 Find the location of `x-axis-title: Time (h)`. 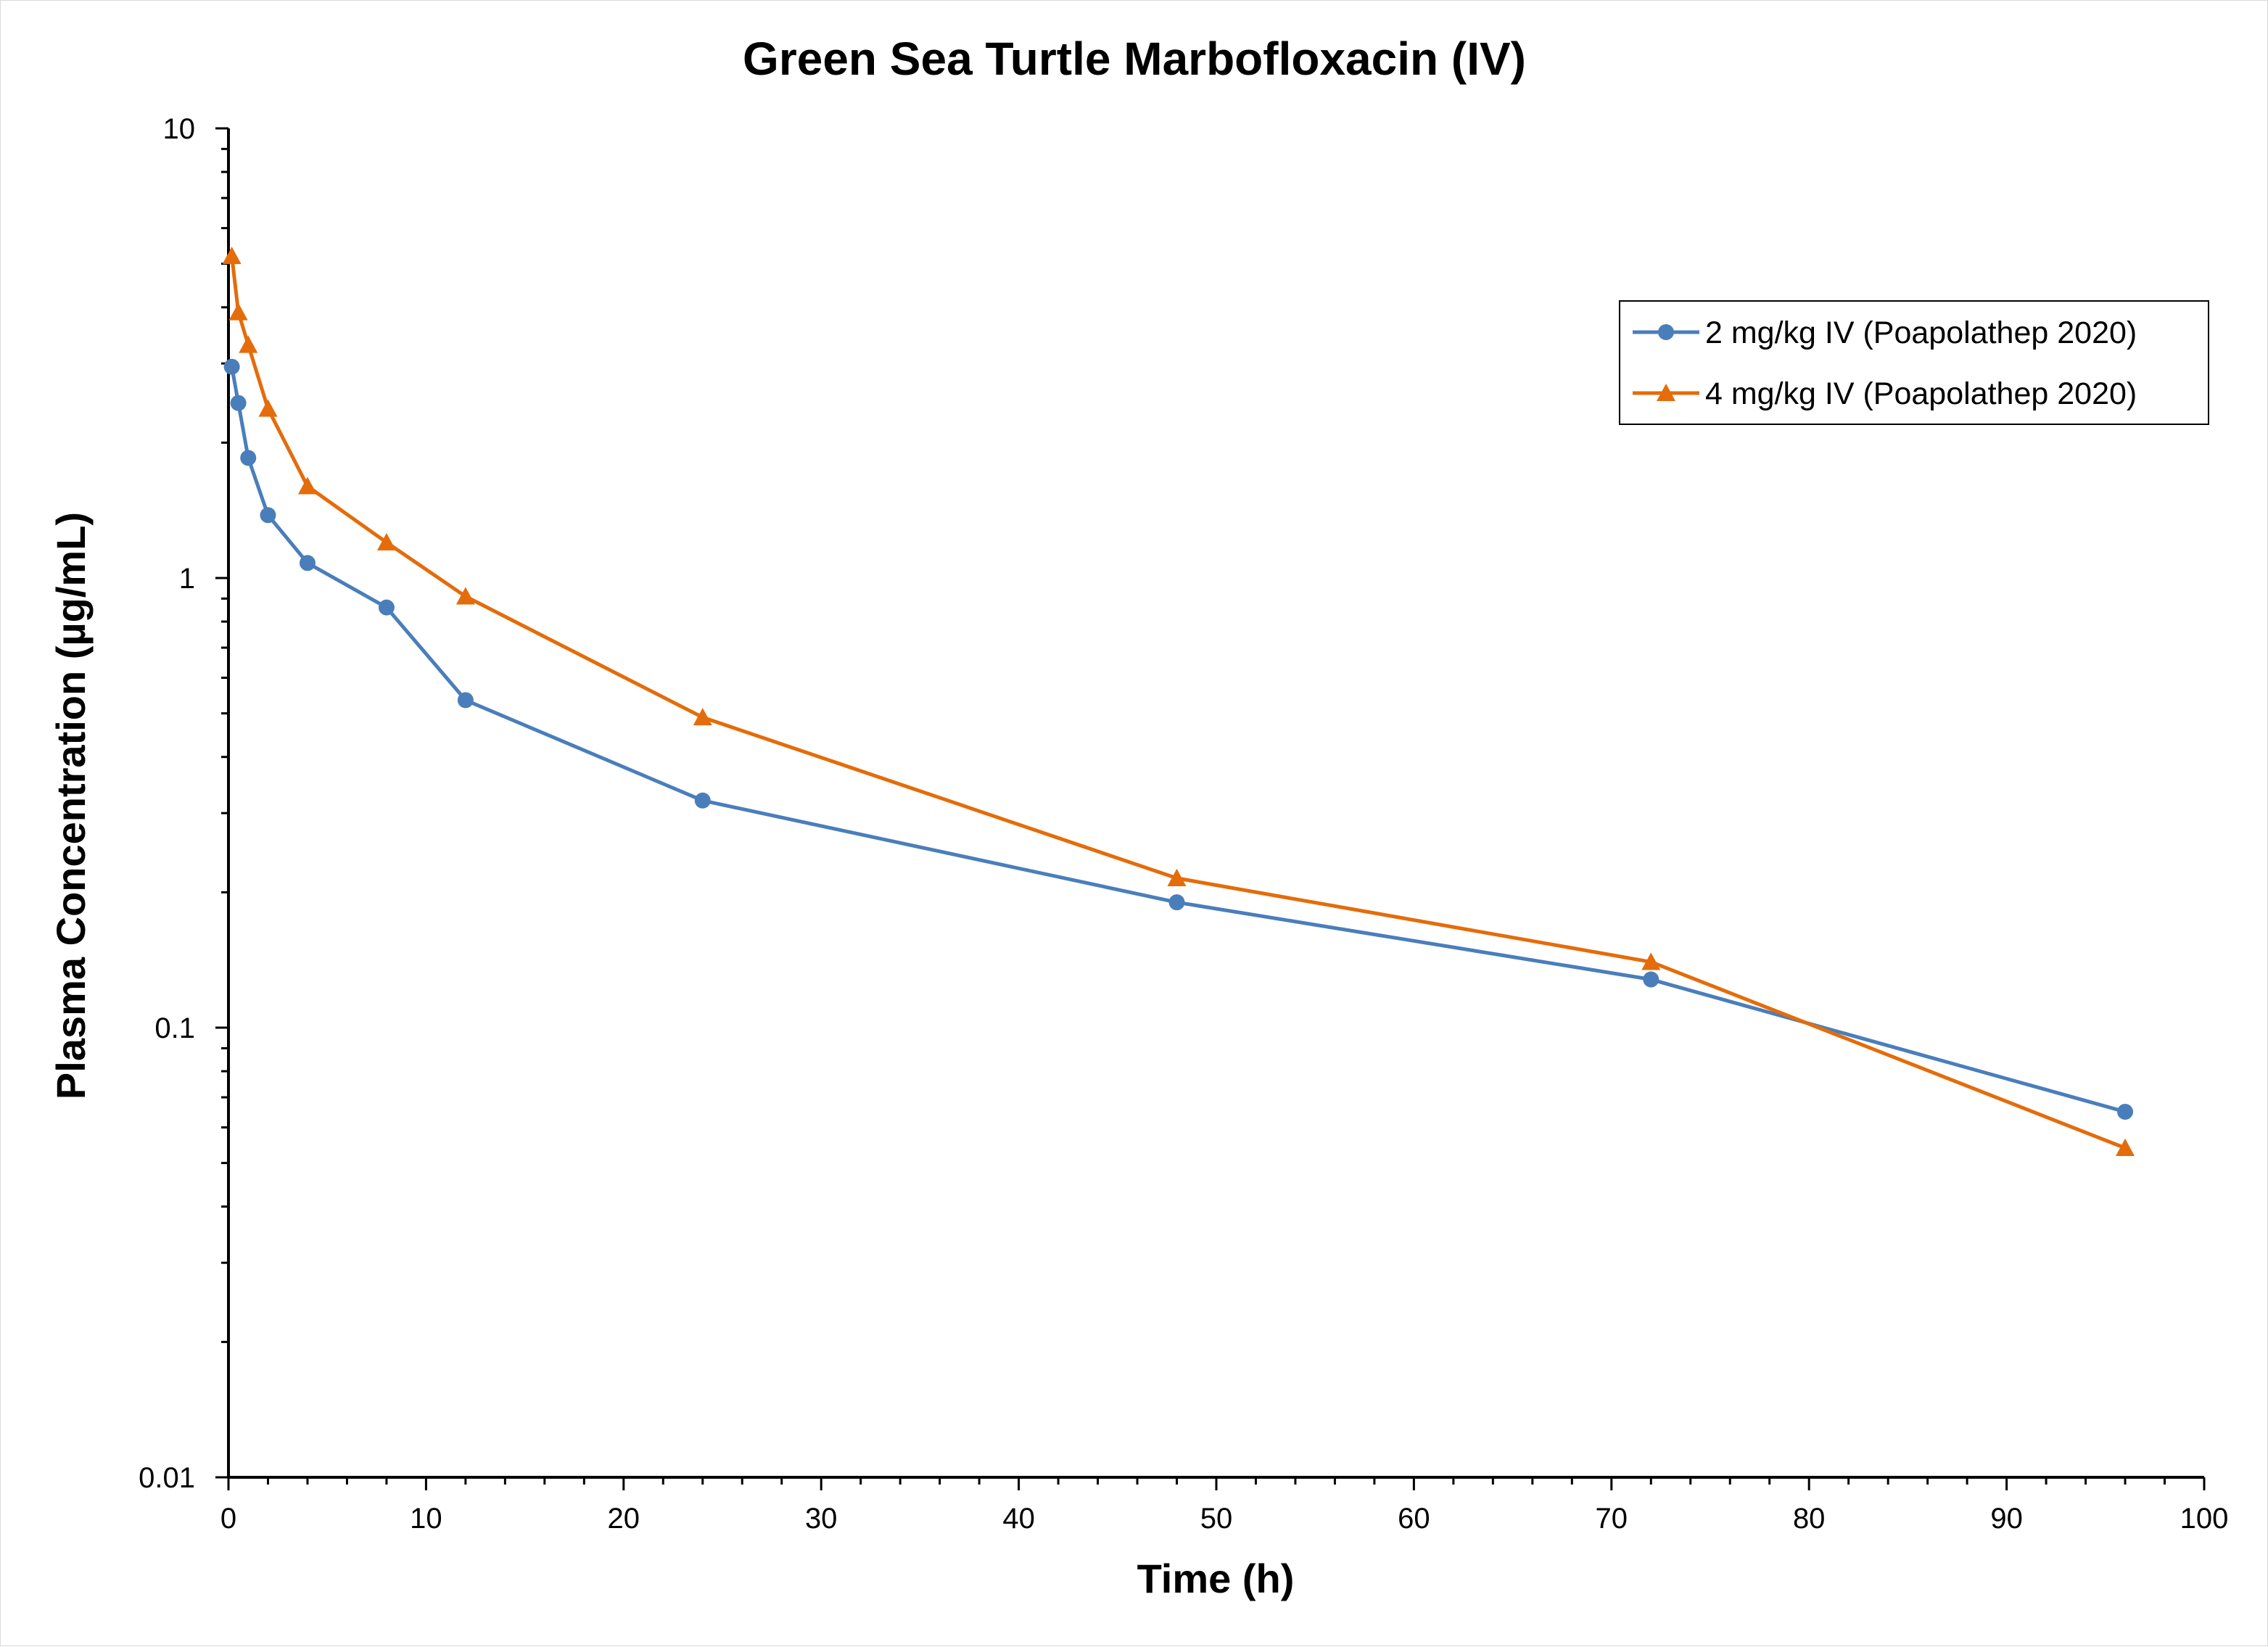

x-axis-title: Time (h) is located at coordinates (1216, 1578).